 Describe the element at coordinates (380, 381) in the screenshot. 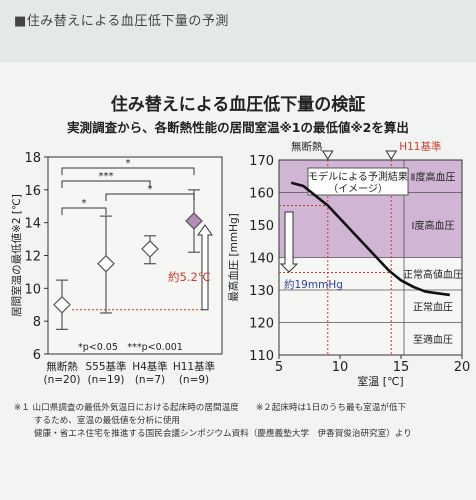

I see `bp-x-axis-label: 室温 [℃]` at that location.